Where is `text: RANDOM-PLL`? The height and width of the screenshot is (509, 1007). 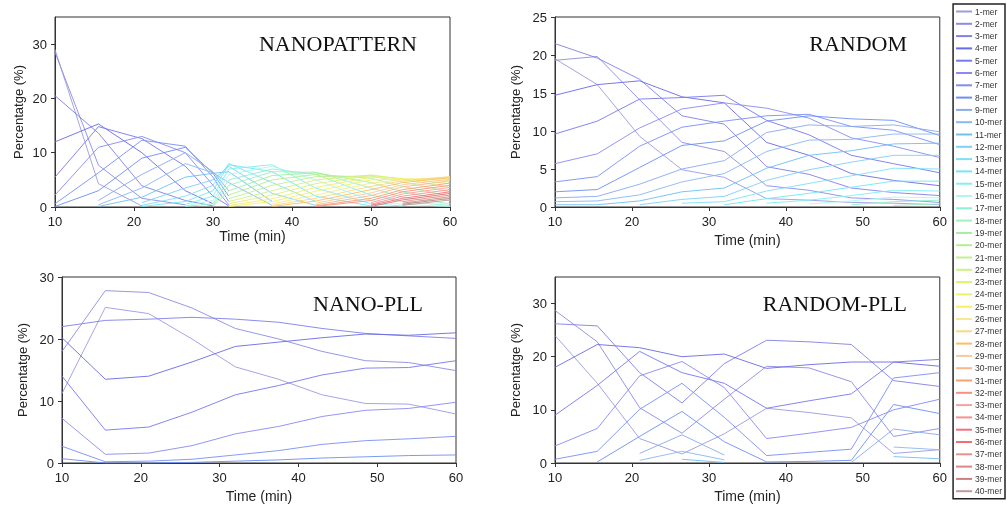
text: RANDOM-PLL is located at coordinates (835, 303).